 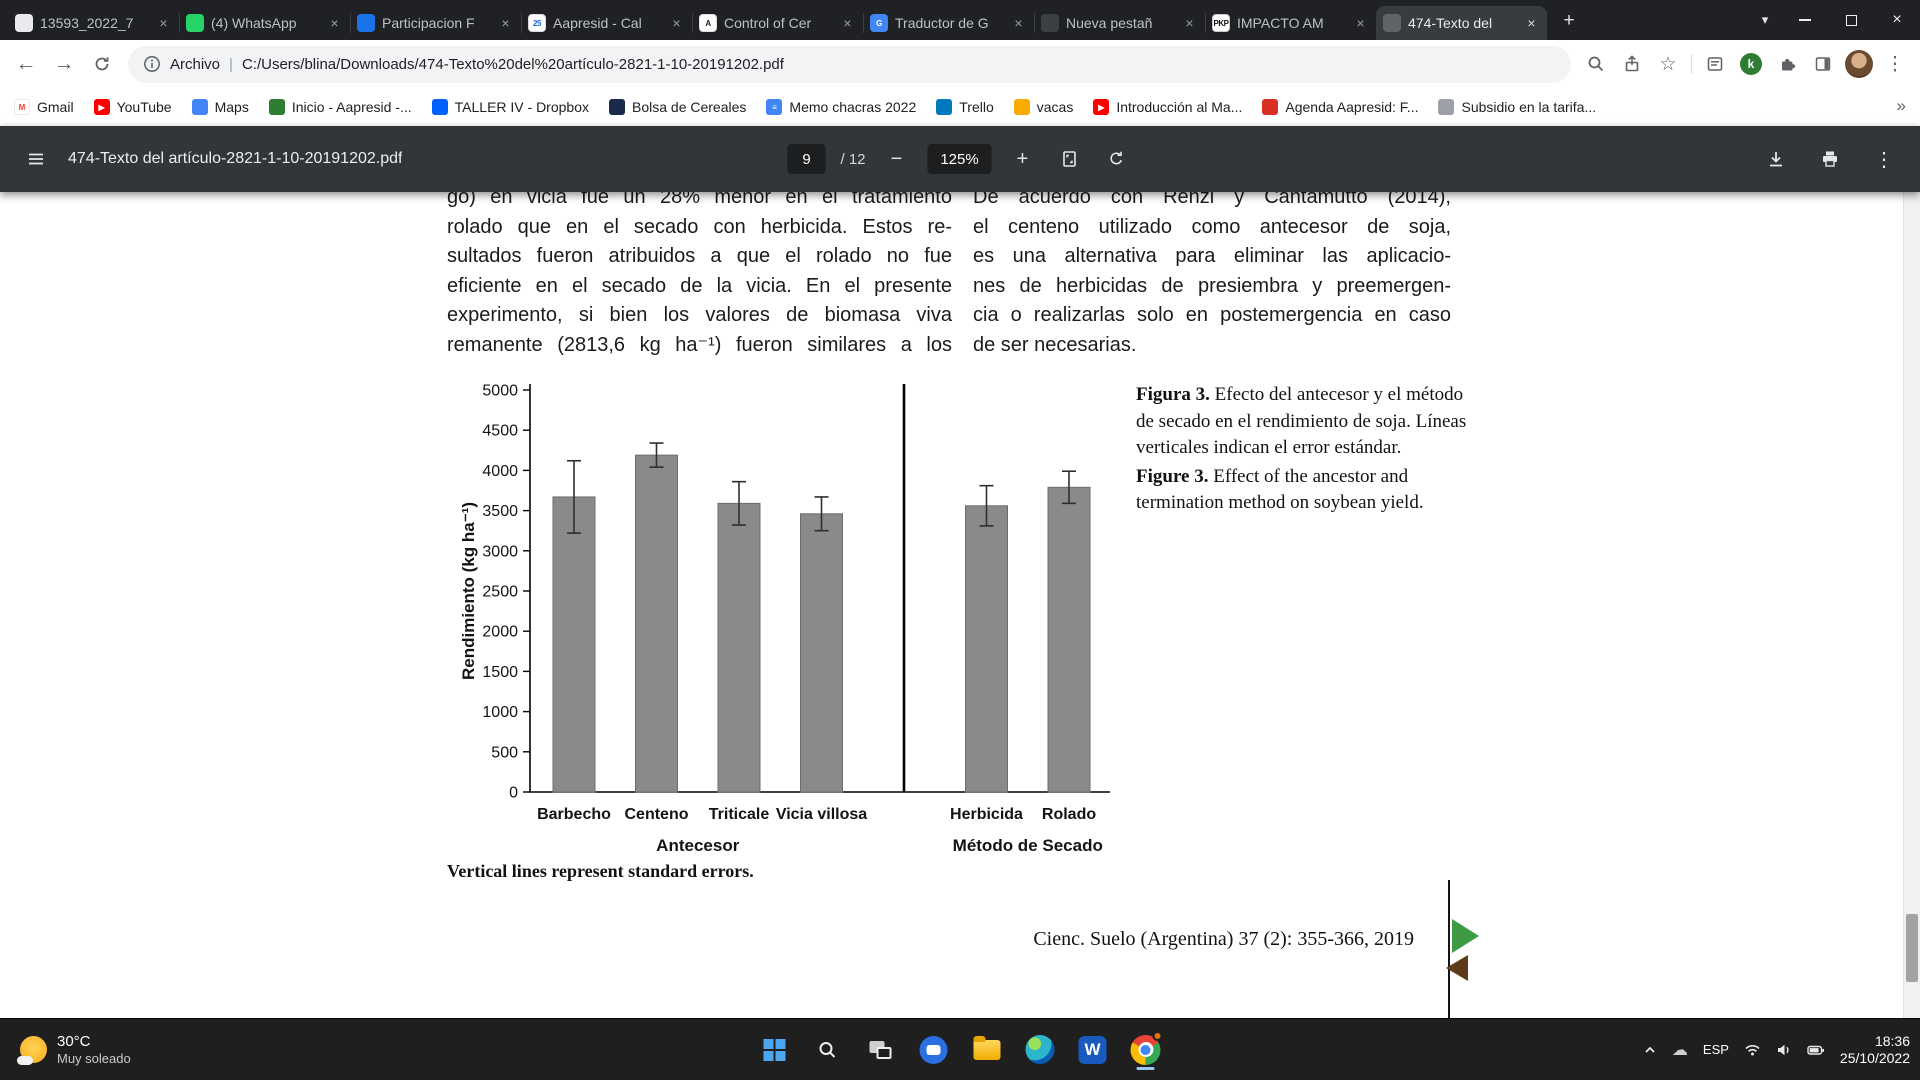 What do you see at coordinates (1146, 1050) in the screenshot?
I see `chrome-button` at bounding box center [1146, 1050].